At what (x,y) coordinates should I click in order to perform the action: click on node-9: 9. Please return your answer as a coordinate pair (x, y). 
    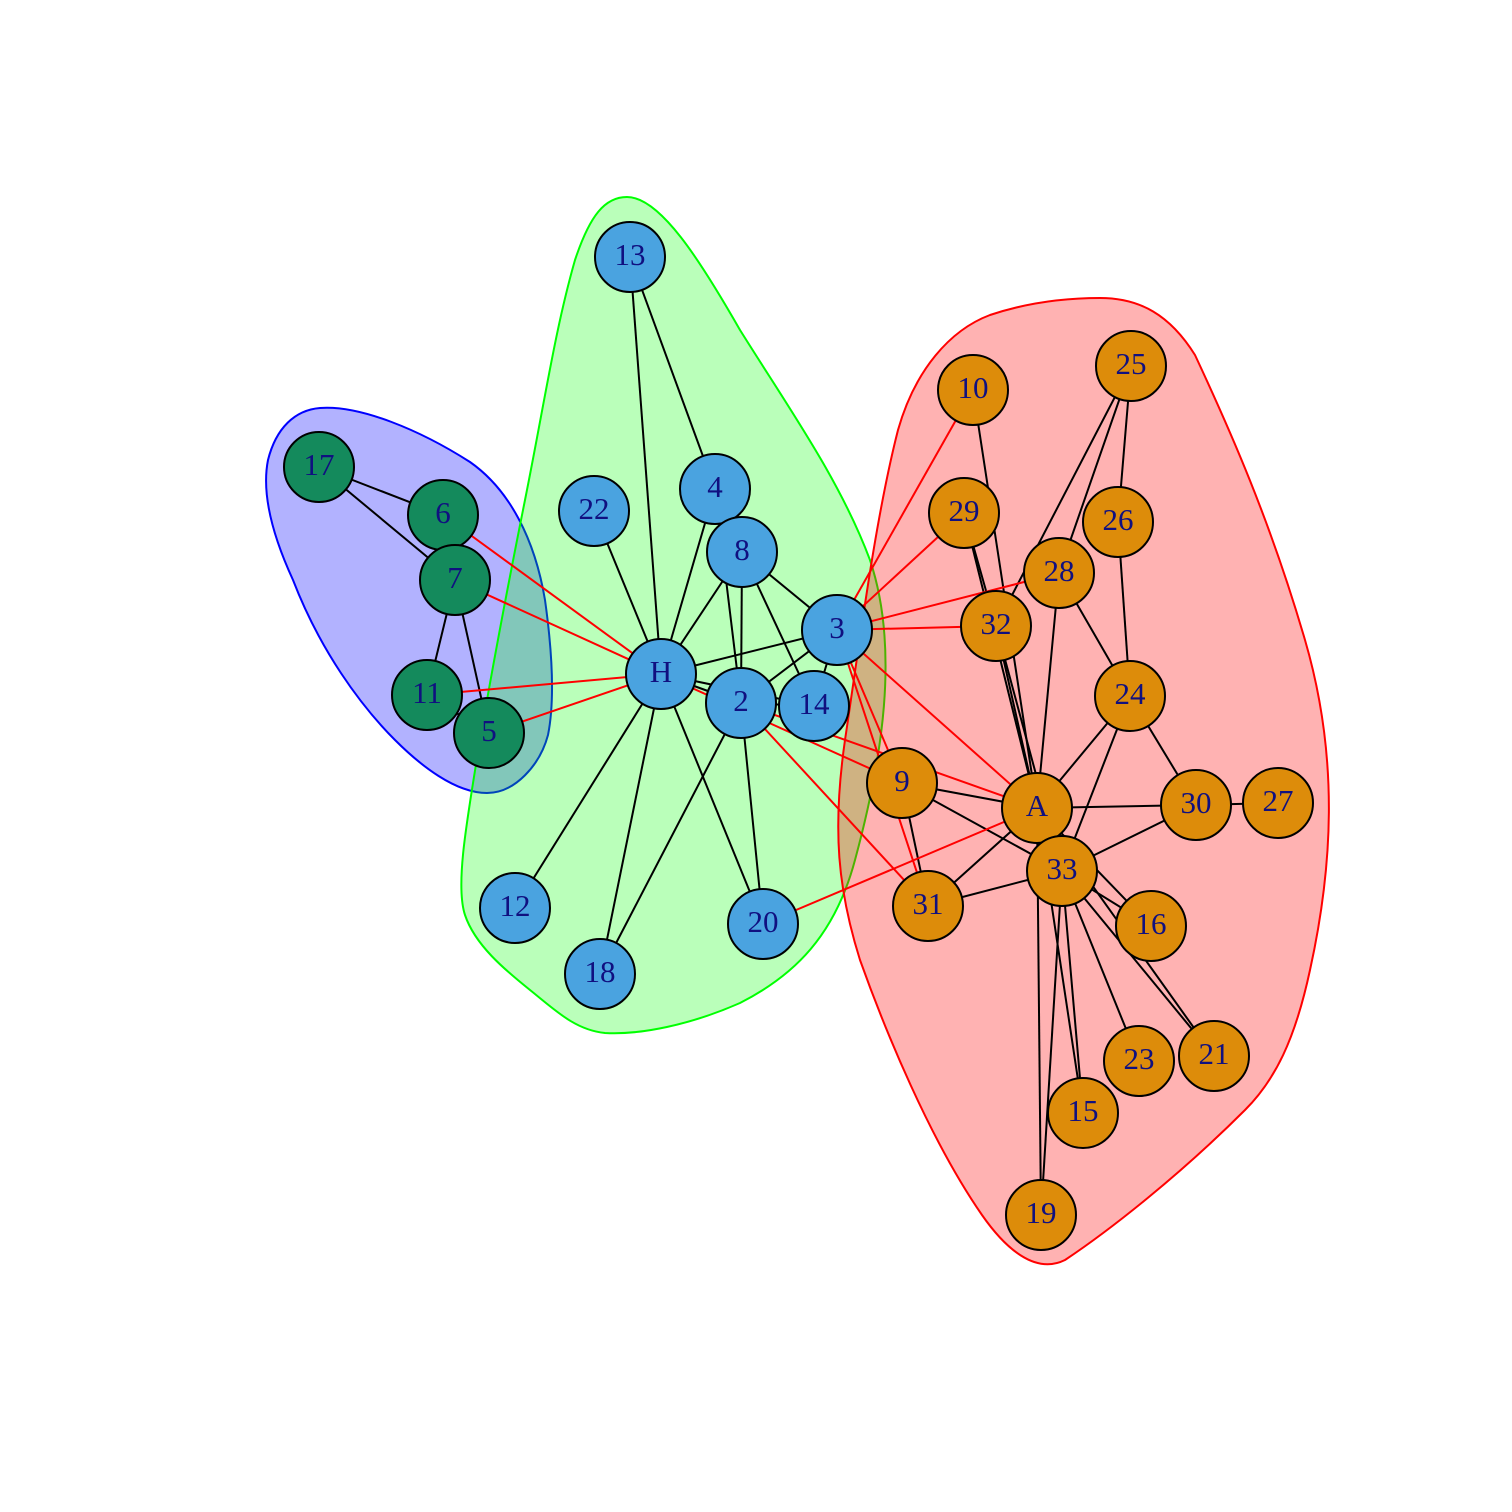
    Looking at the image, I should click on (902, 783).